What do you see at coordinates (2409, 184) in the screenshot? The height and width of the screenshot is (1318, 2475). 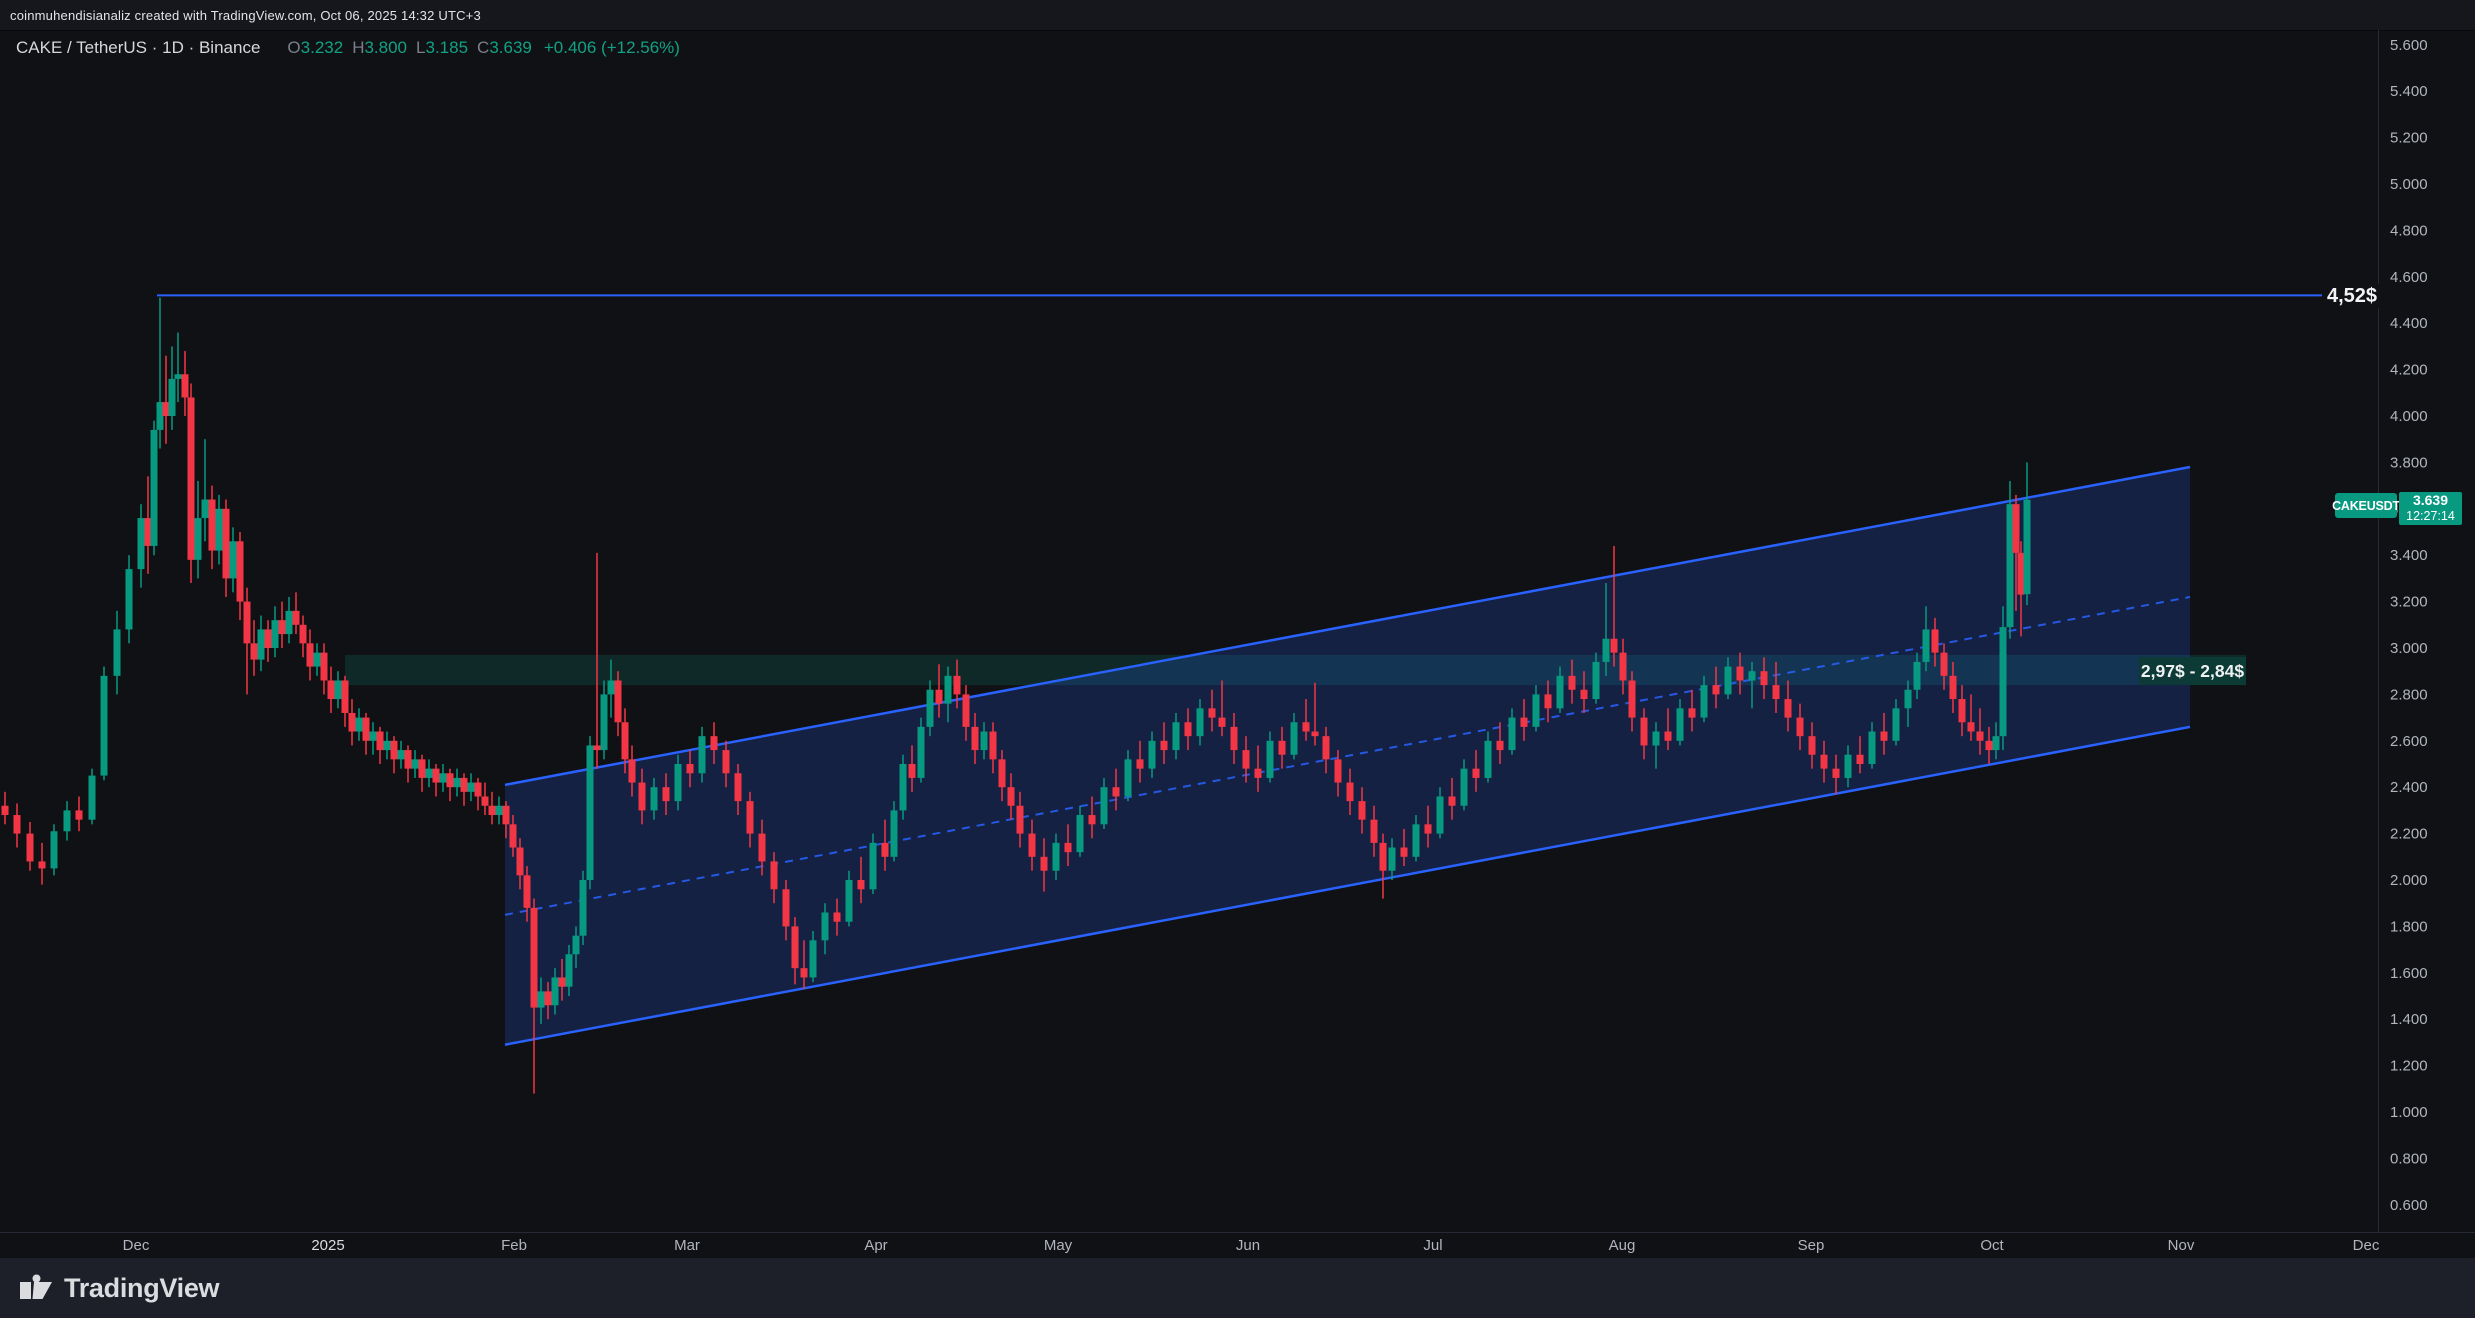 I see `price-tick: 5.000` at bounding box center [2409, 184].